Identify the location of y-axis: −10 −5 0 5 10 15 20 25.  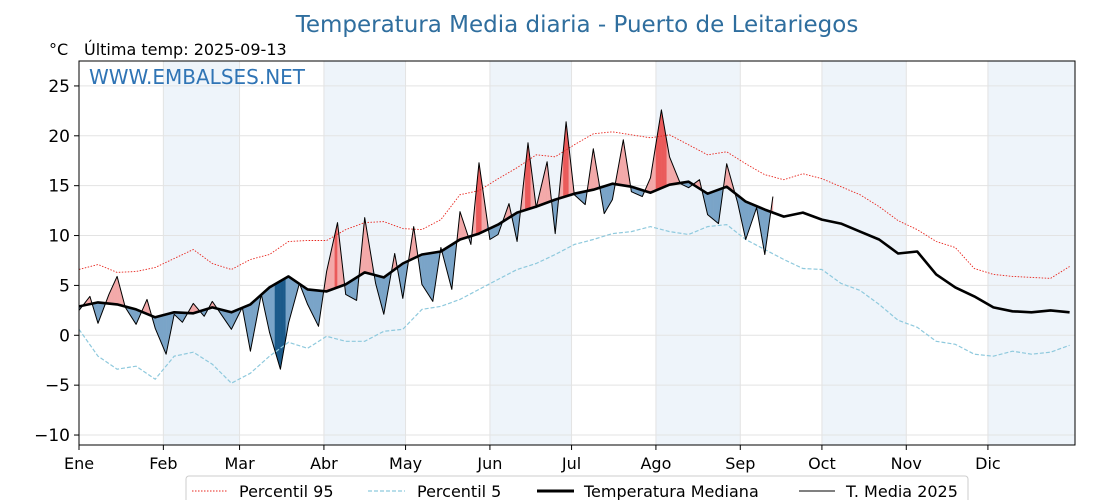
(56, 261).